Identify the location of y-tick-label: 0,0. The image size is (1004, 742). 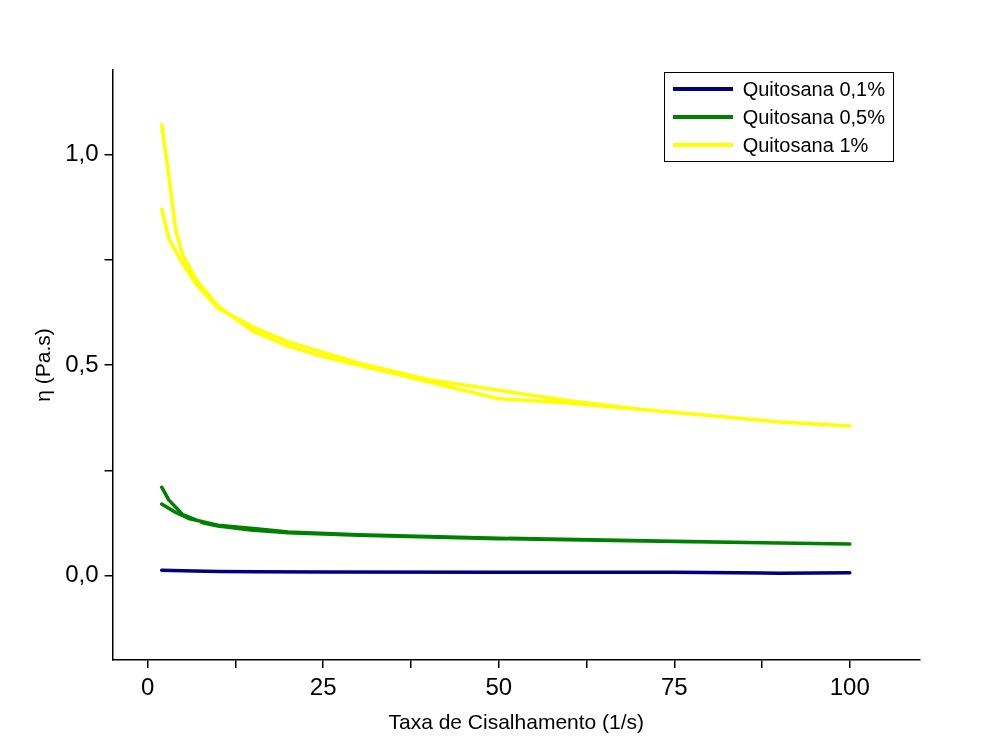
(82, 574).